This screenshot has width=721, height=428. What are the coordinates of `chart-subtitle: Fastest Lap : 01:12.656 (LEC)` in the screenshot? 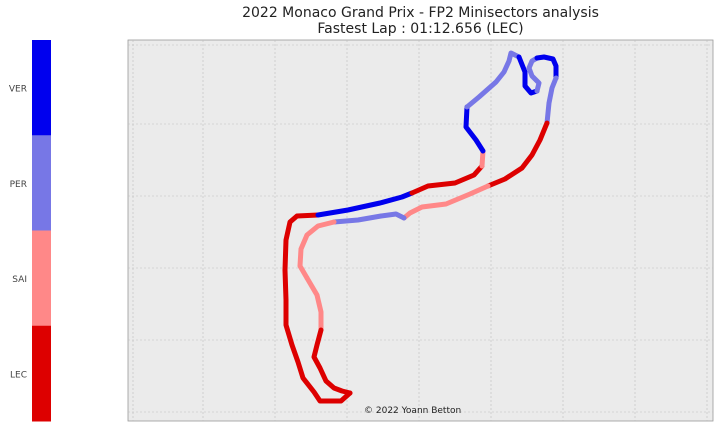 It's located at (420, 29).